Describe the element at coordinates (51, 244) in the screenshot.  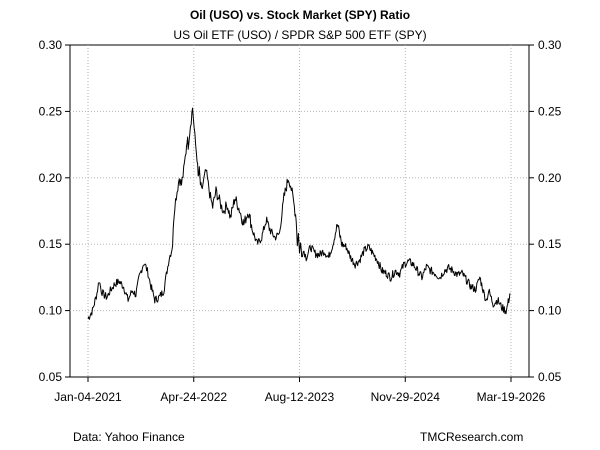
I see `y-tick-label-left: 0.15` at that location.